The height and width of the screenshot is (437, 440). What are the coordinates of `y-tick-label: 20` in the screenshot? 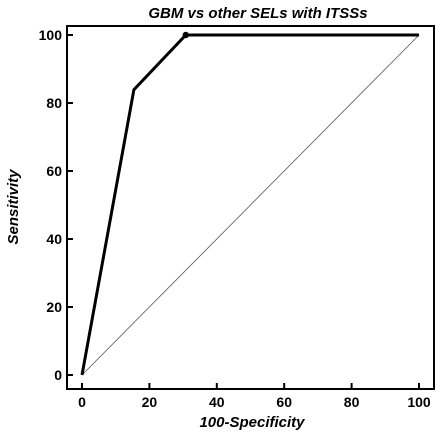 It's located at (54, 307).